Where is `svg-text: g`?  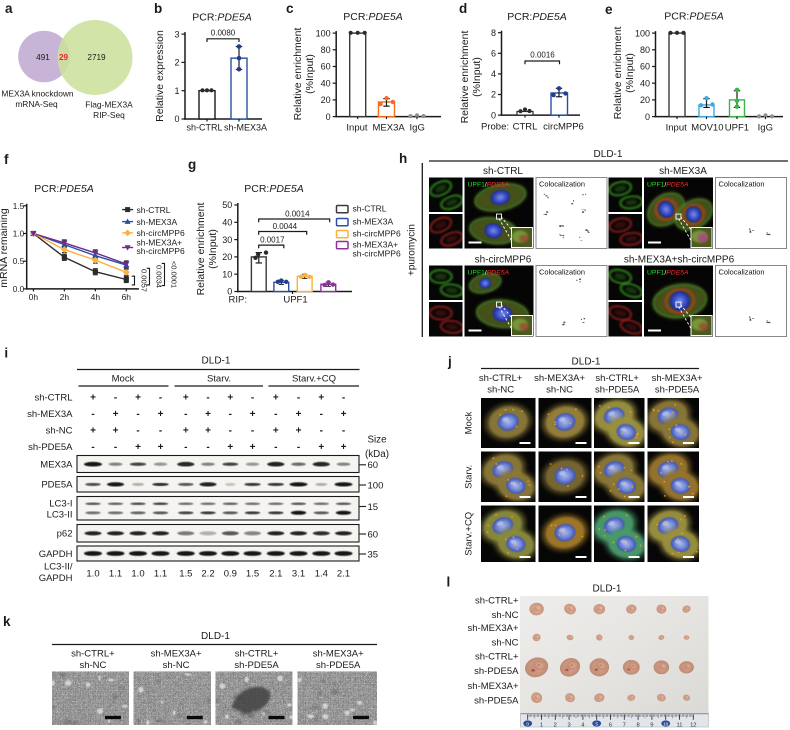 svg-text: g is located at coordinates (192, 164).